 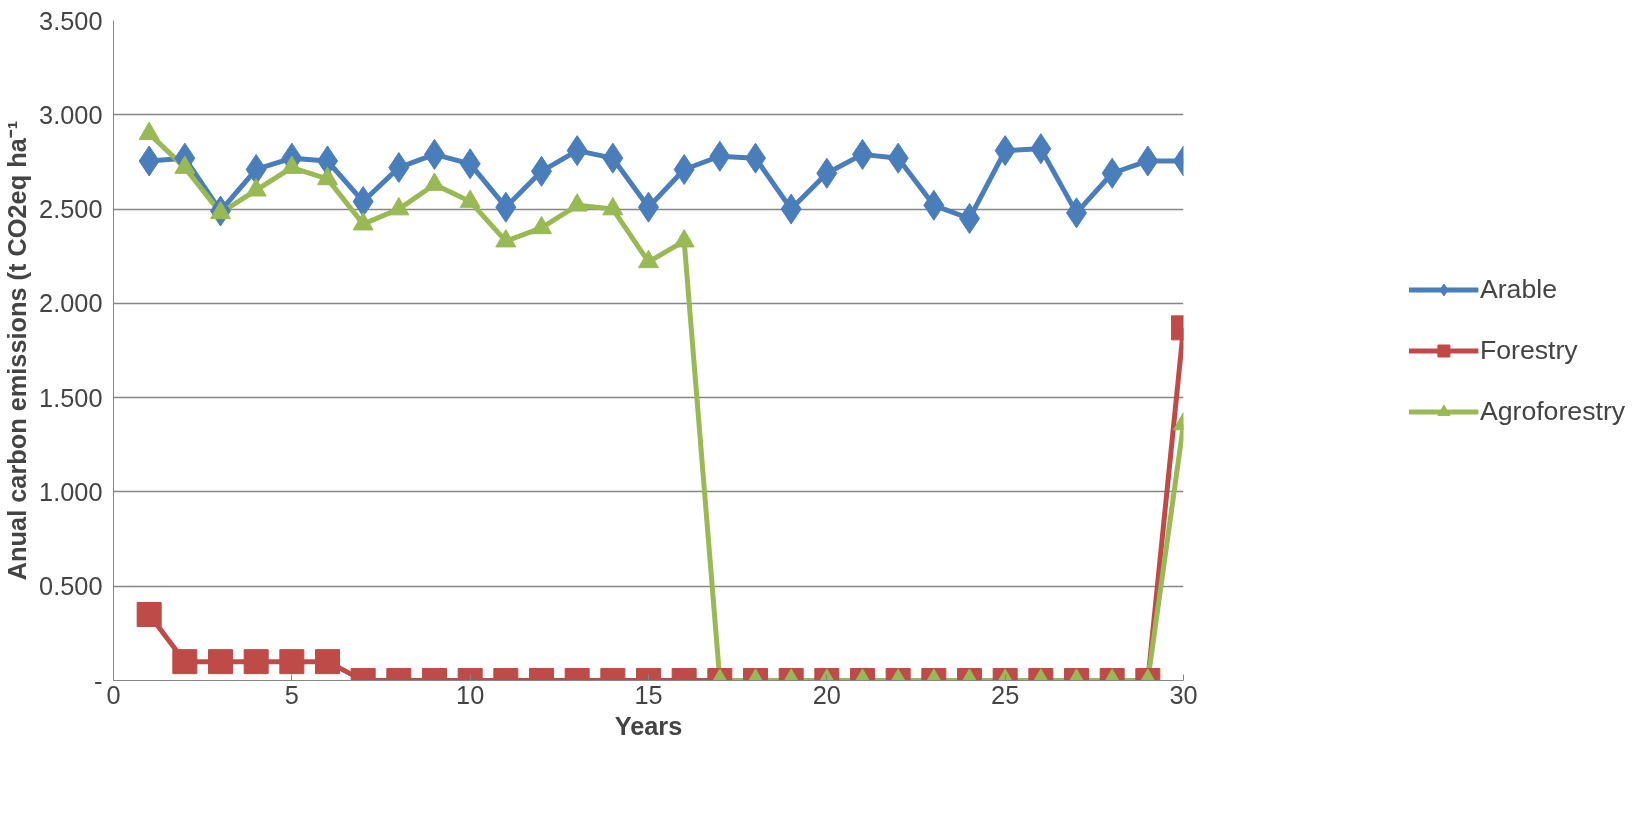 What do you see at coordinates (71, 20) in the screenshot?
I see `y-tick-label: 3.500` at bounding box center [71, 20].